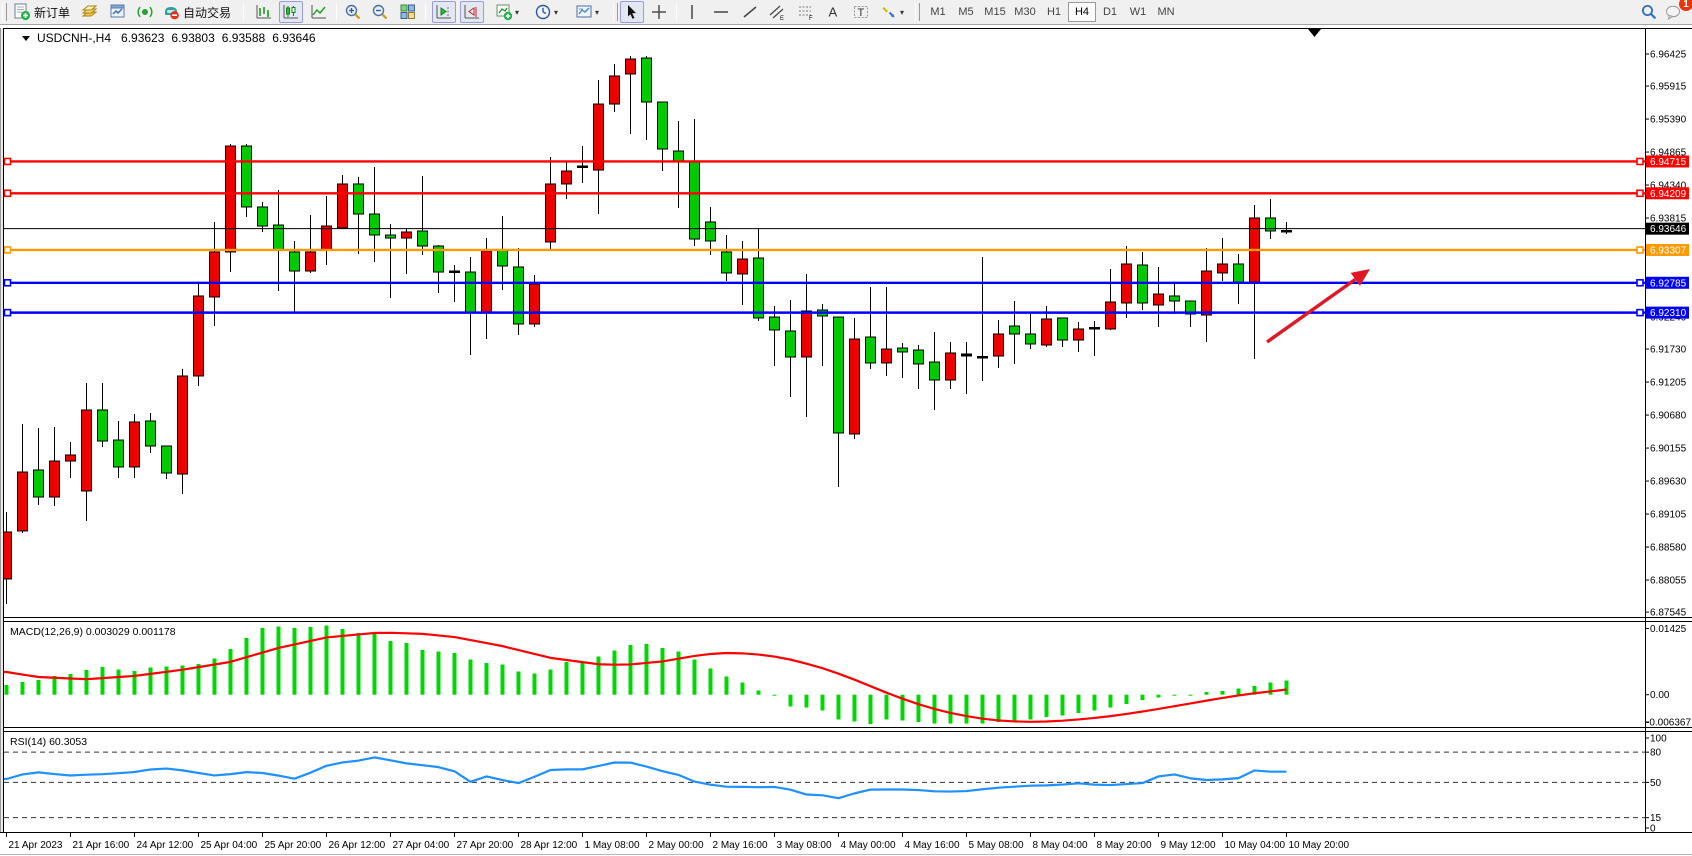 The height and width of the screenshot is (856, 1692). Describe the element at coordinates (938, 12) in the screenshot. I see `timeframe-m1-button: M1` at that location.